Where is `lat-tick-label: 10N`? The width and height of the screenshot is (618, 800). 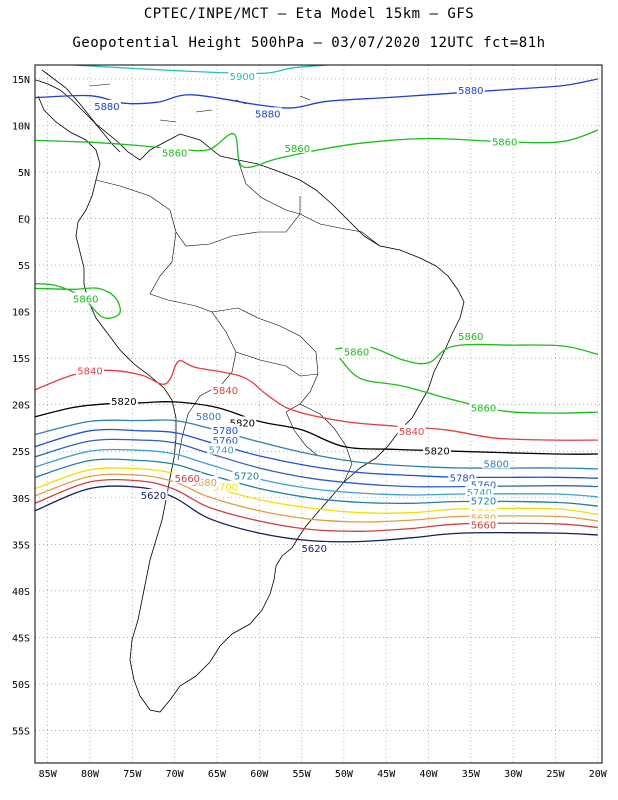 lat-tick-label: 10N is located at coordinates (21, 126).